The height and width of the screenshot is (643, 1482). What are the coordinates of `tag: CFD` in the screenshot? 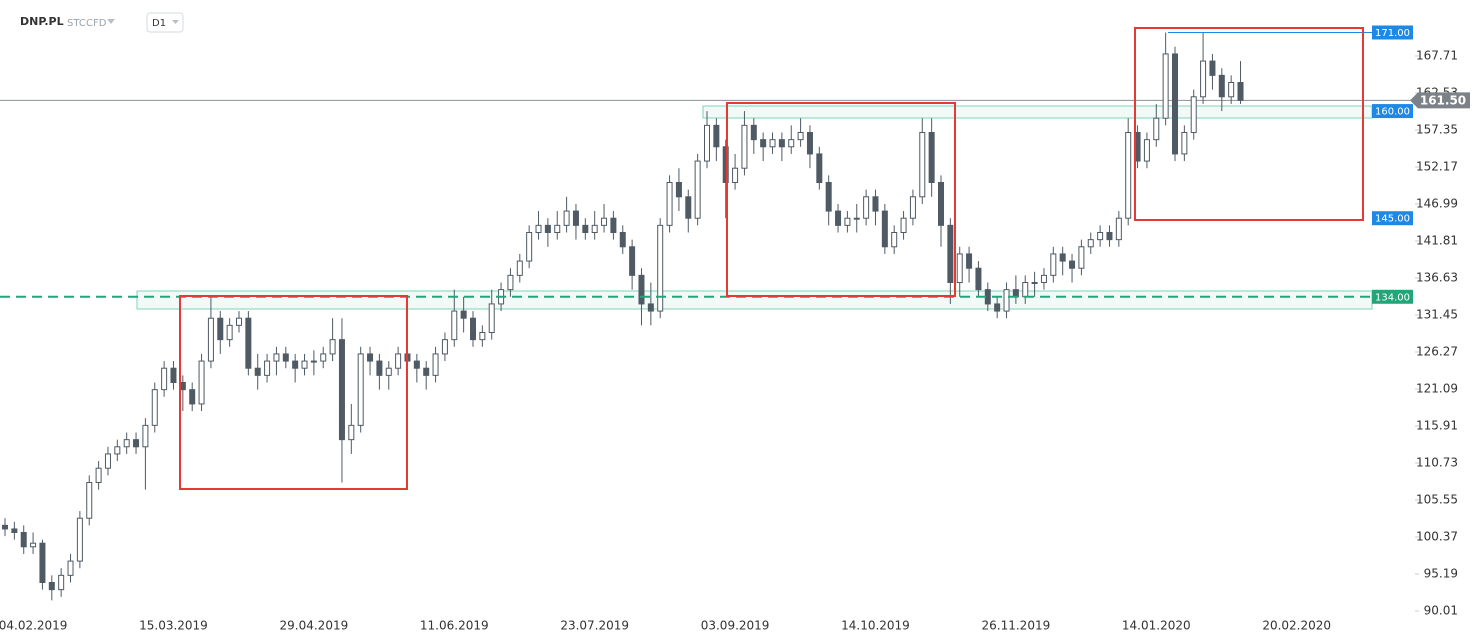 It's located at (96, 23).